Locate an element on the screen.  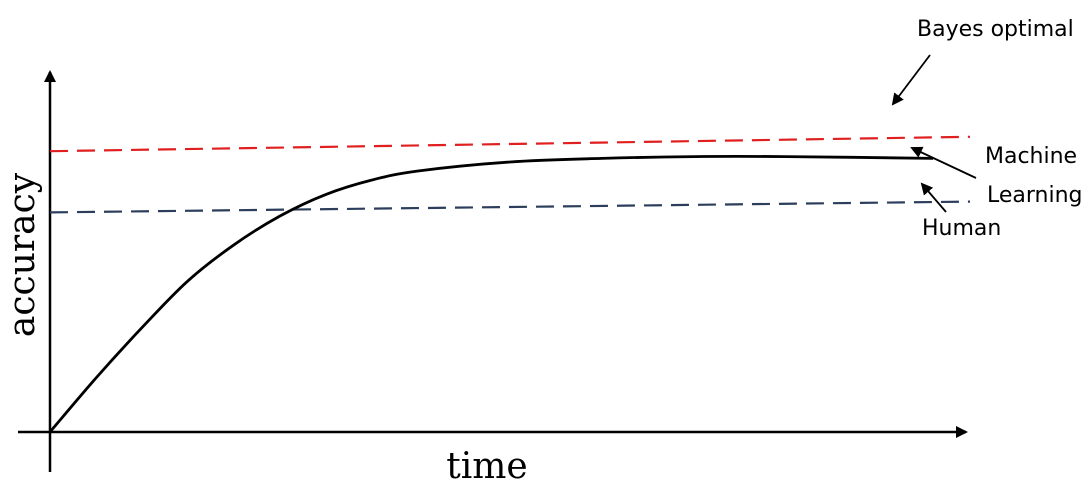
annotation-learning: Learning is located at coordinates (1035, 195).